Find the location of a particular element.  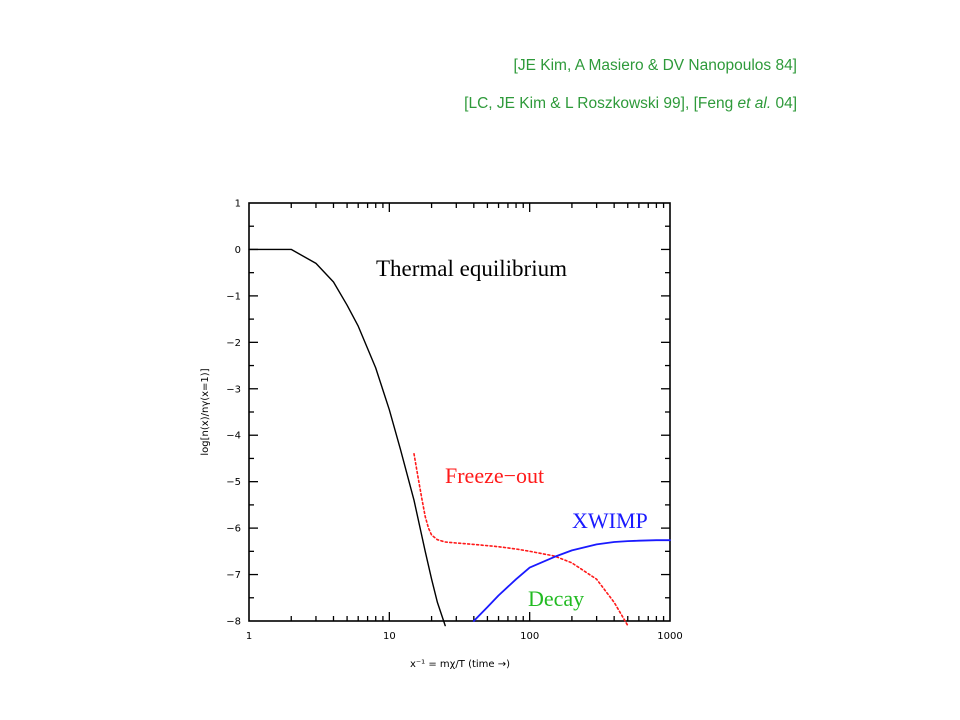

x-tick-label: 10 is located at coordinates (389, 636).